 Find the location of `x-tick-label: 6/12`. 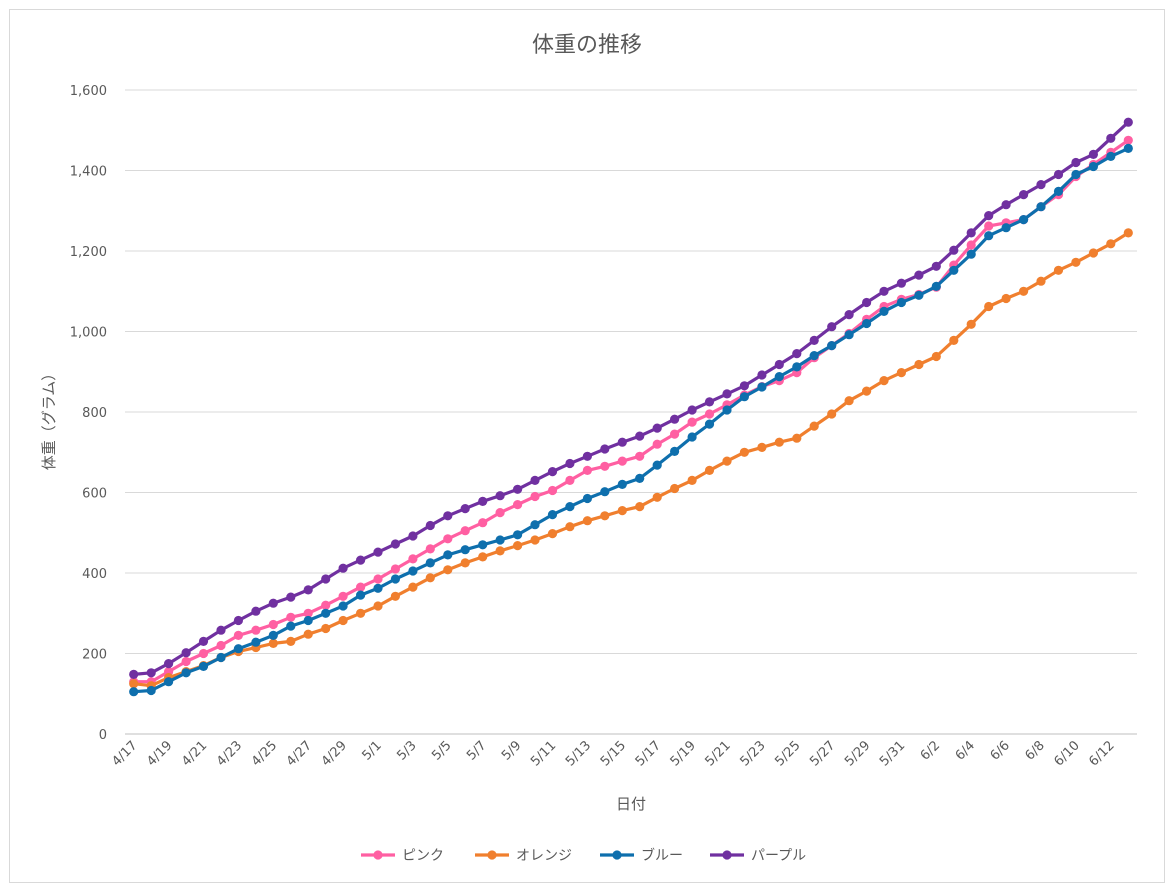

x-tick-label: 6/12 is located at coordinates (1101, 753).